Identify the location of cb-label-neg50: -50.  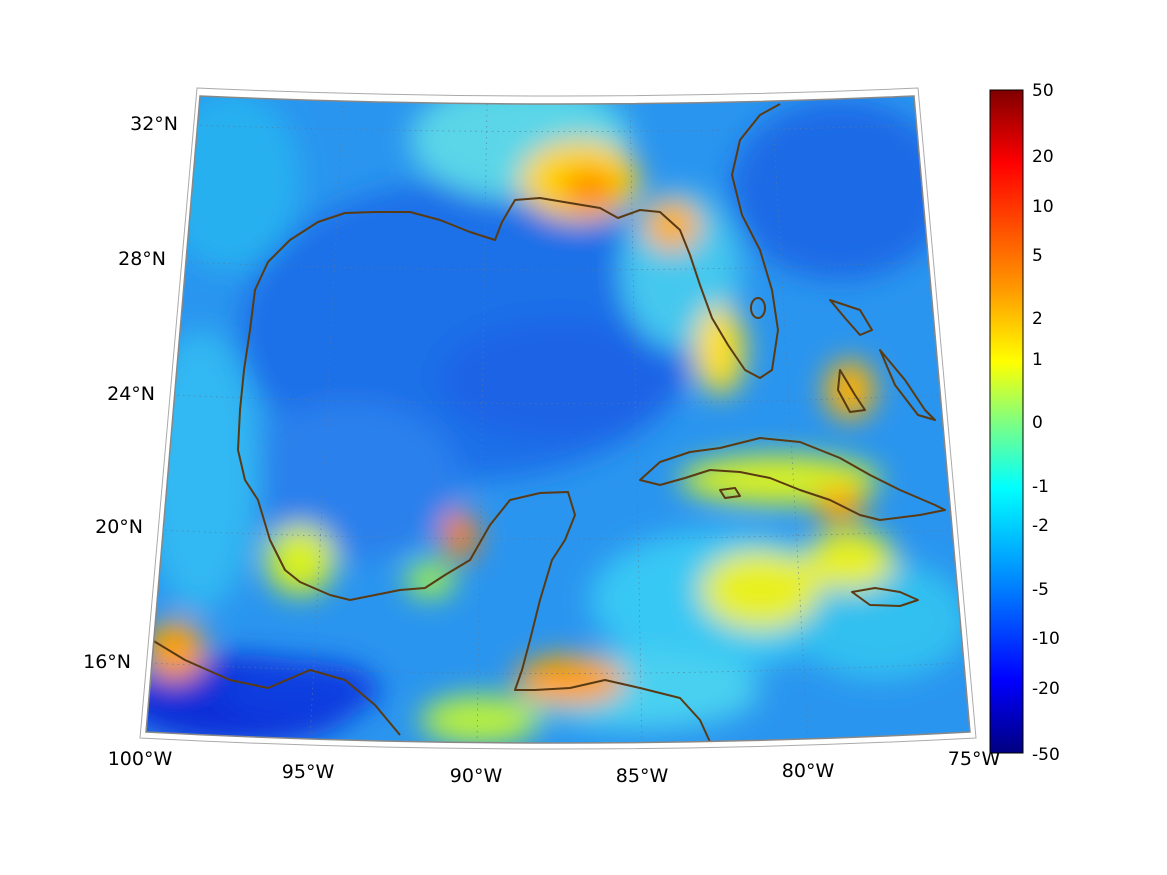
(1046, 755).